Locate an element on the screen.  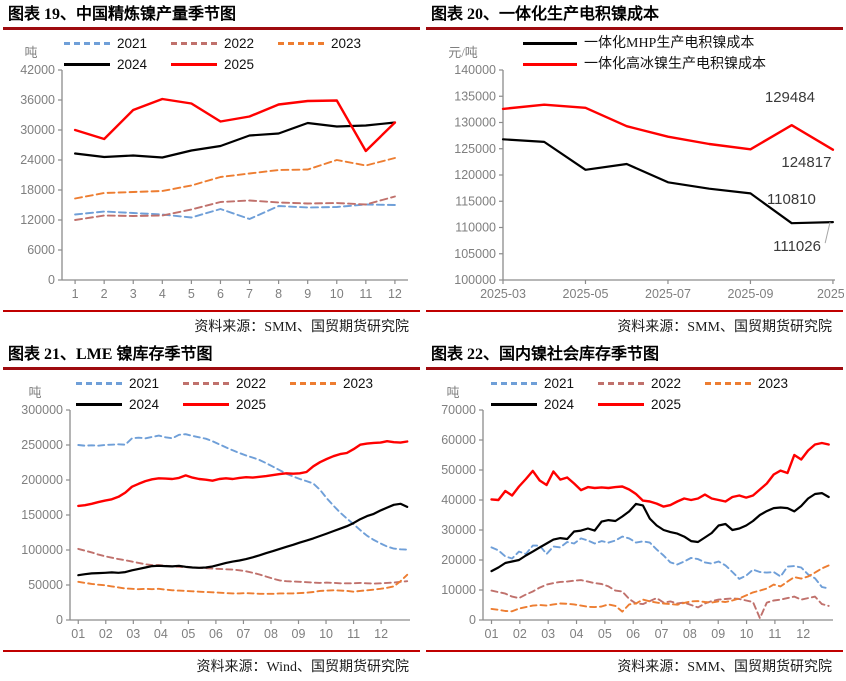
y-tick-label: 18000 is located at coordinates (37, 190).